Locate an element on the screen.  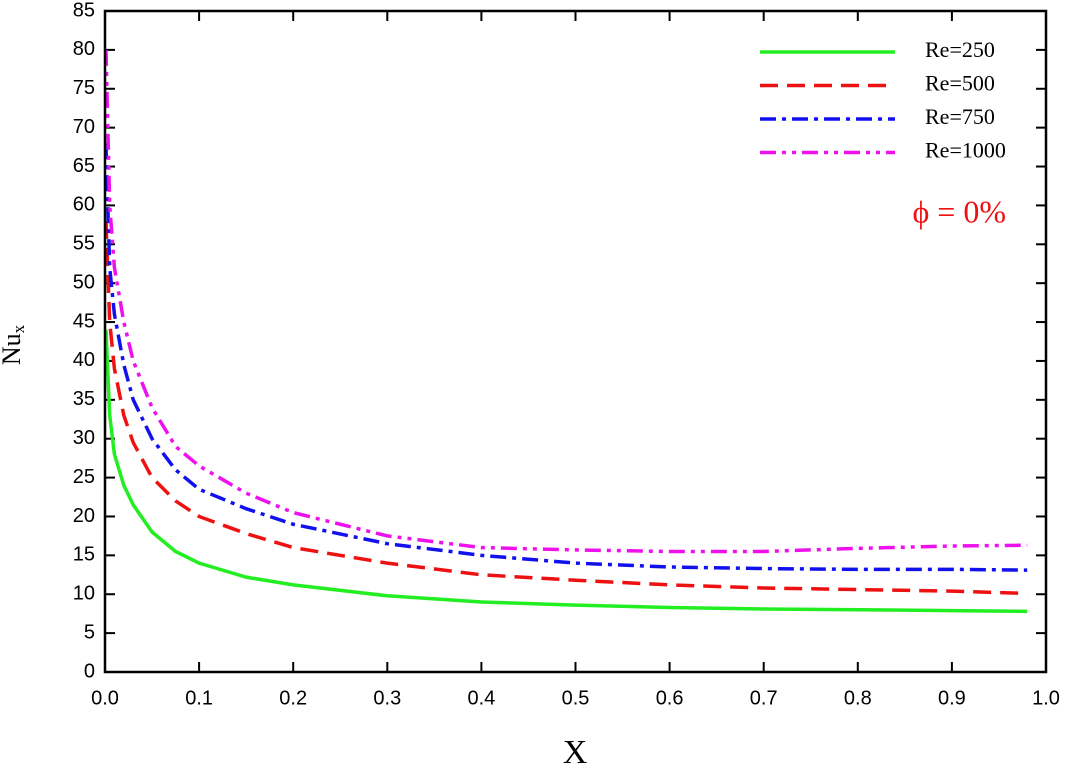
annotation: ϕ = 0% is located at coordinates (959, 211).